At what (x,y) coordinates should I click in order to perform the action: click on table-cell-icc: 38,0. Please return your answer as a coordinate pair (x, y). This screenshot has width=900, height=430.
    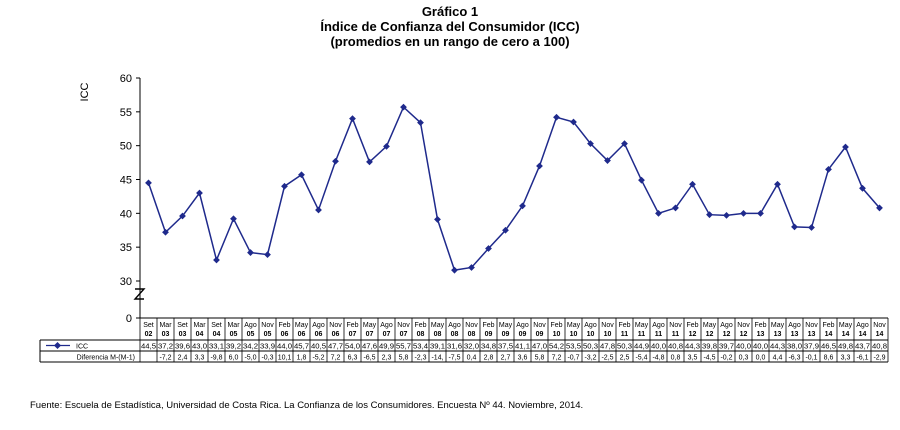
    Looking at the image, I should click on (794, 347).